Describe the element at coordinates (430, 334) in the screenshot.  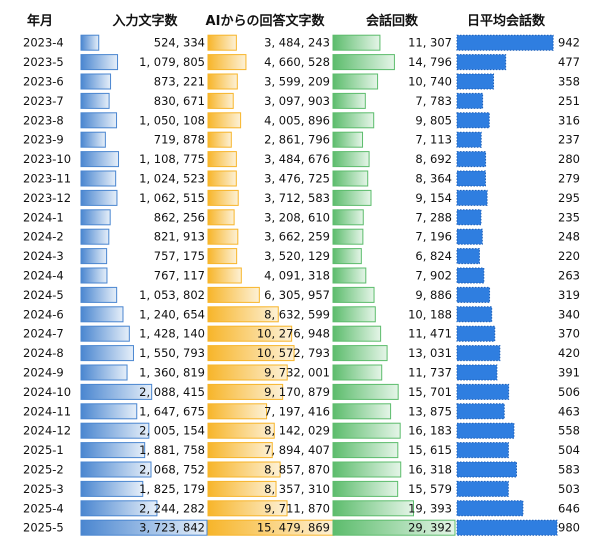
I see `sessions-value: 11, 471` at that location.